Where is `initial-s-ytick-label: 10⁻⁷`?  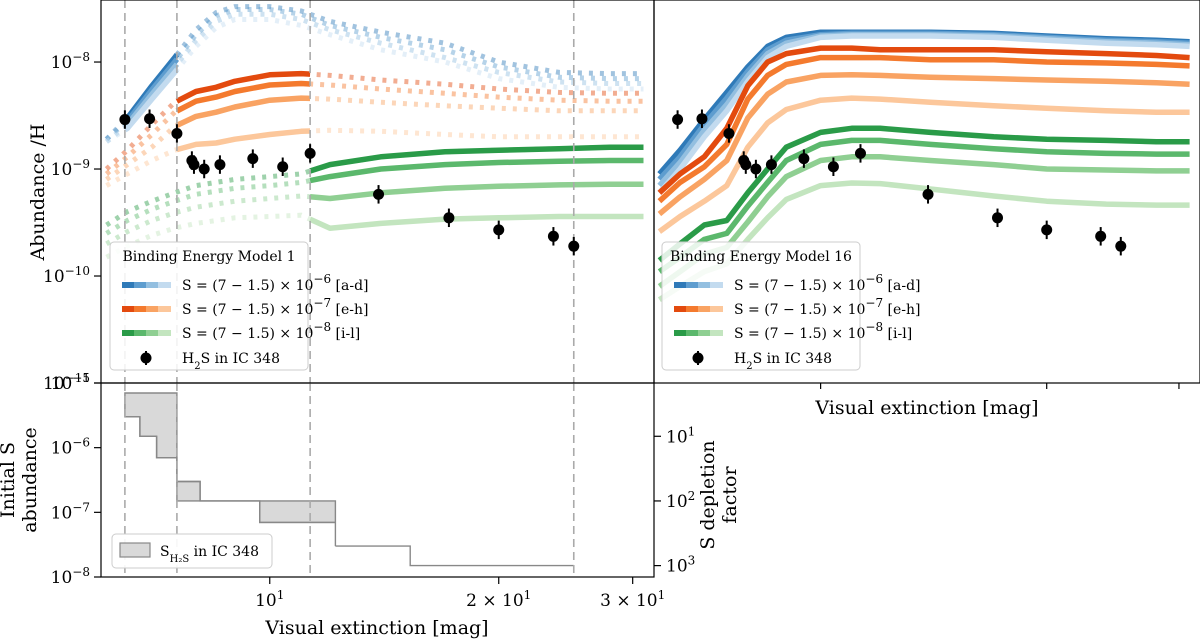 initial-s-ytick-label: 10⁻⁷ is located at coordinates (70, 511).